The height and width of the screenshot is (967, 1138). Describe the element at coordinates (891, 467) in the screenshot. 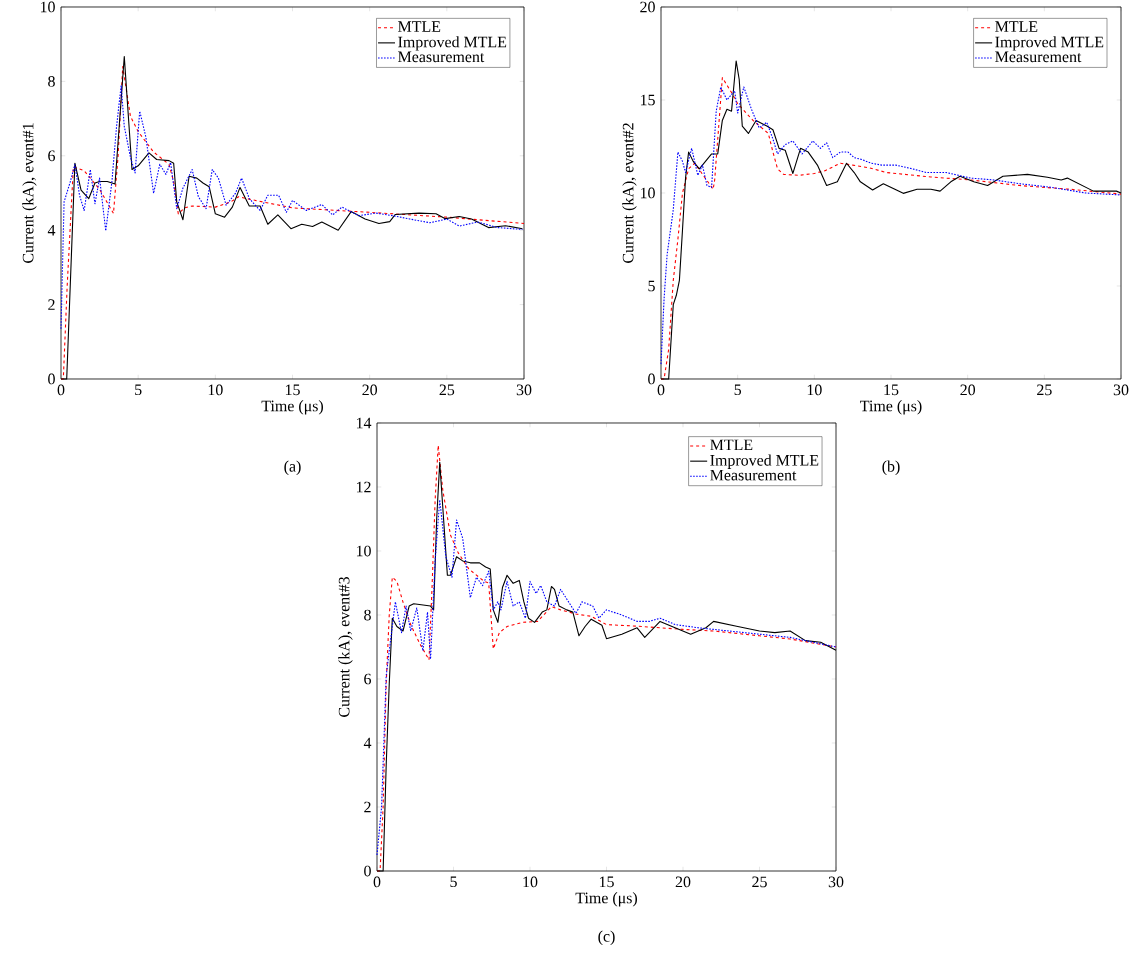

I see `text: (b)` at that location.